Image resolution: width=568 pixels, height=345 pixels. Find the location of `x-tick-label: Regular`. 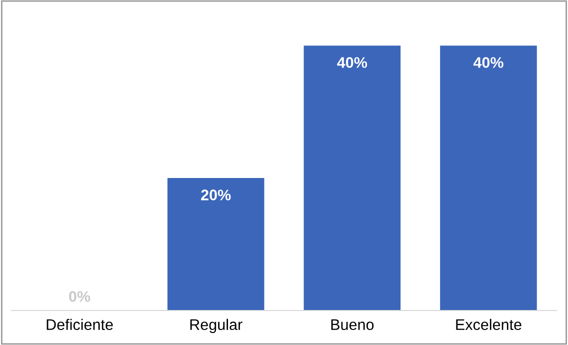

x-tick-label: Regular is located at coordinates (216, 326).